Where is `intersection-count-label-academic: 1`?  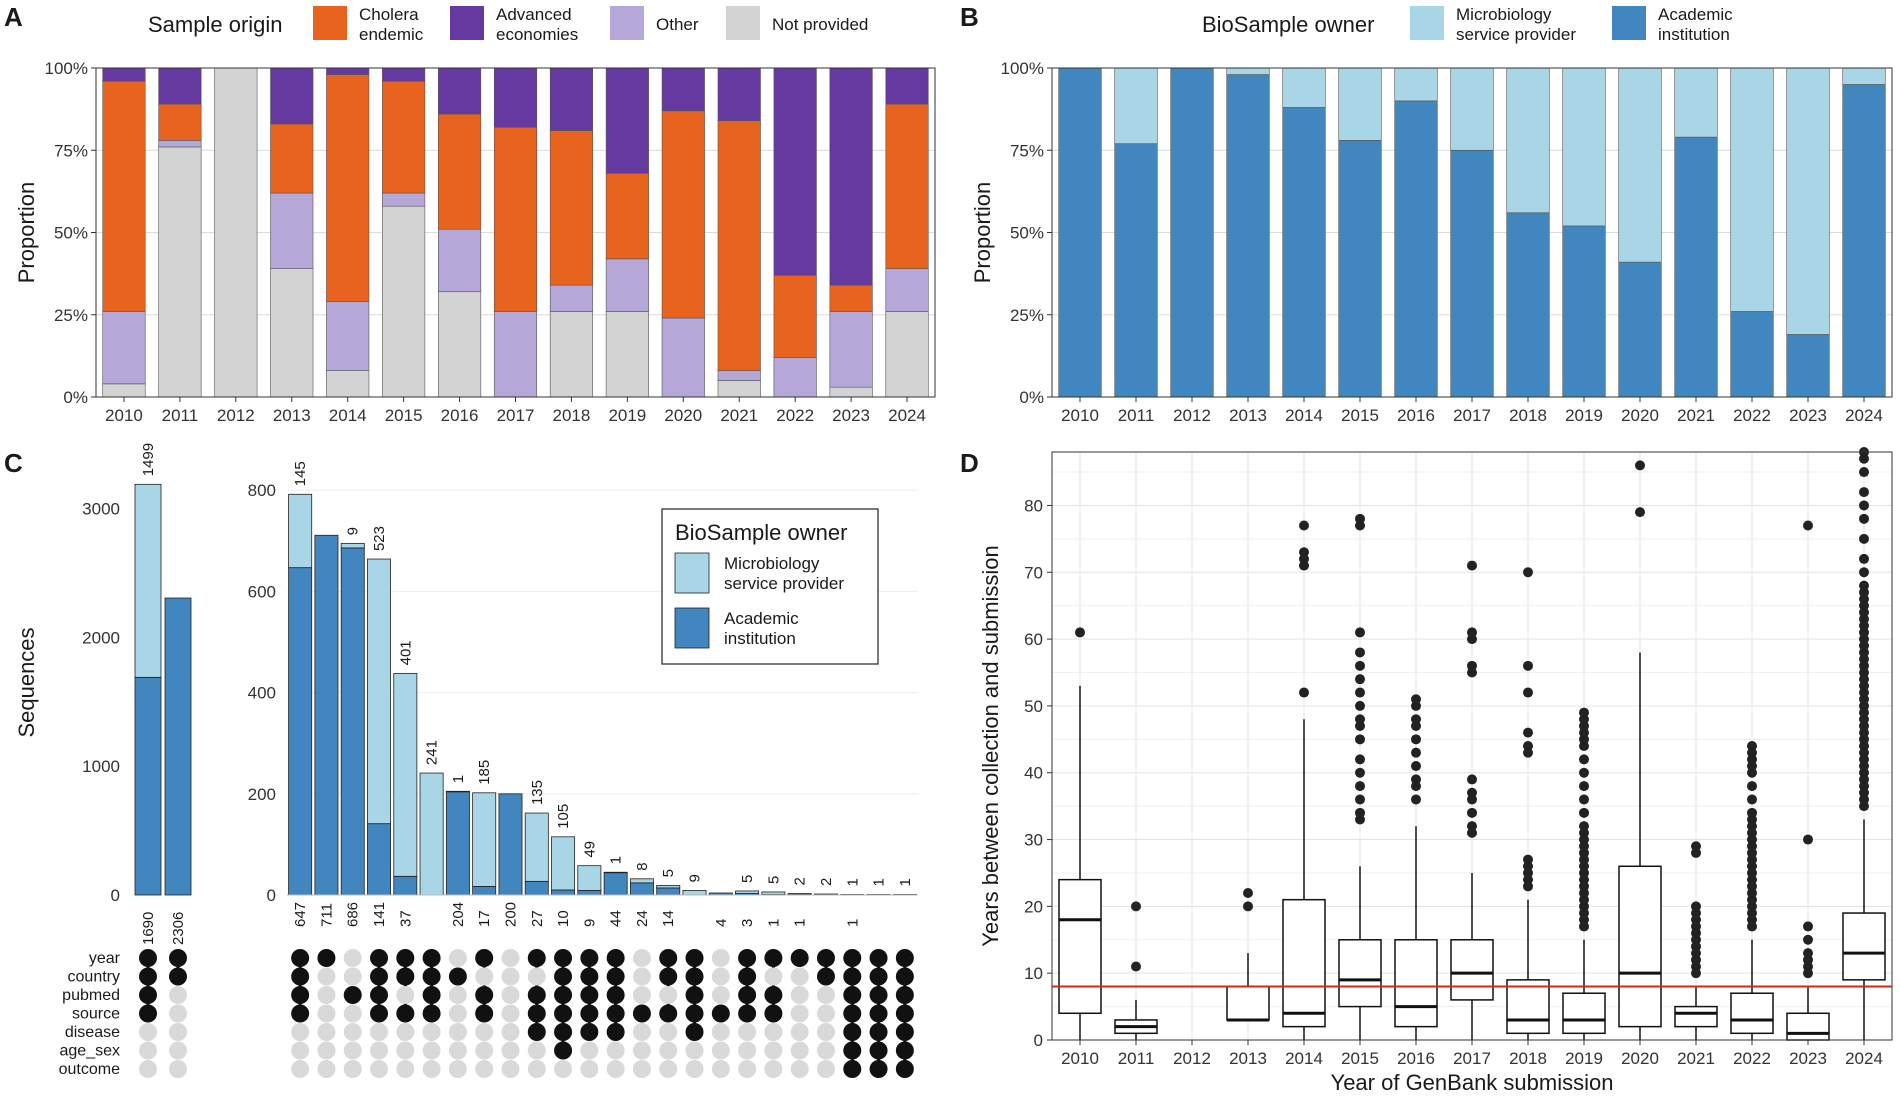
intersection-count-label-academic: 1 is located at coordinates (773, 923).